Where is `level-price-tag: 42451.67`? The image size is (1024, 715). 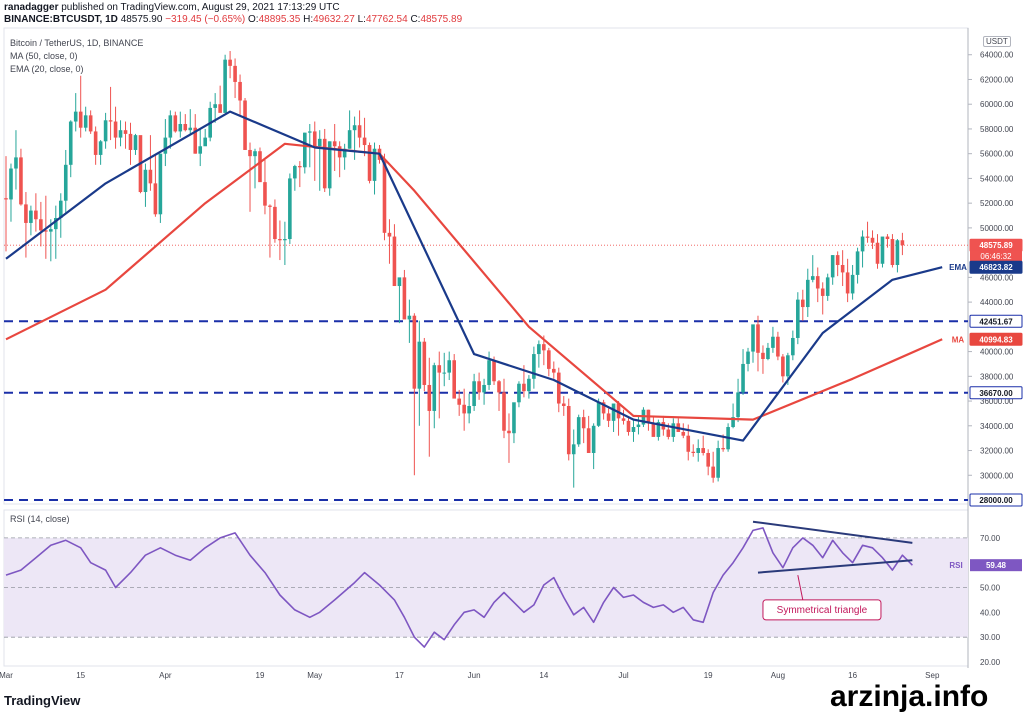
level-price-tag: 42451.67 is located at coordinates (996, 321).